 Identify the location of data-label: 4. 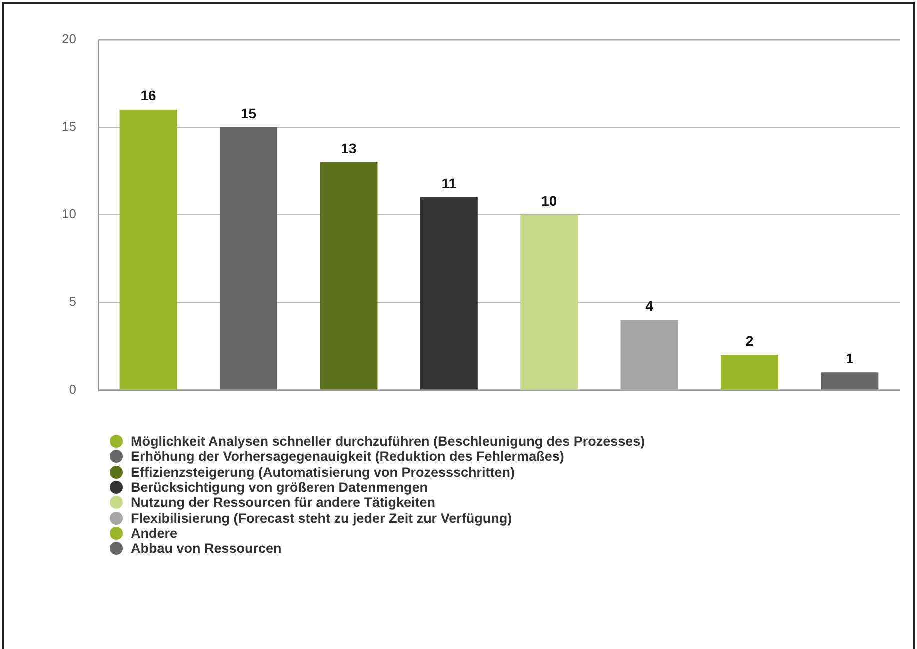
(650, 306).